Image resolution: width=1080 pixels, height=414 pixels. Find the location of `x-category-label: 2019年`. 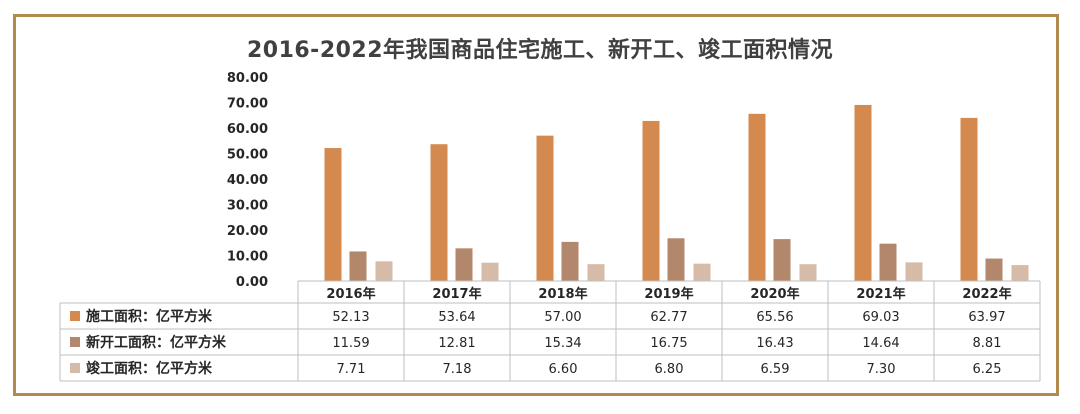

x-category-label: 2019年 is located at coordinates (668, 294).